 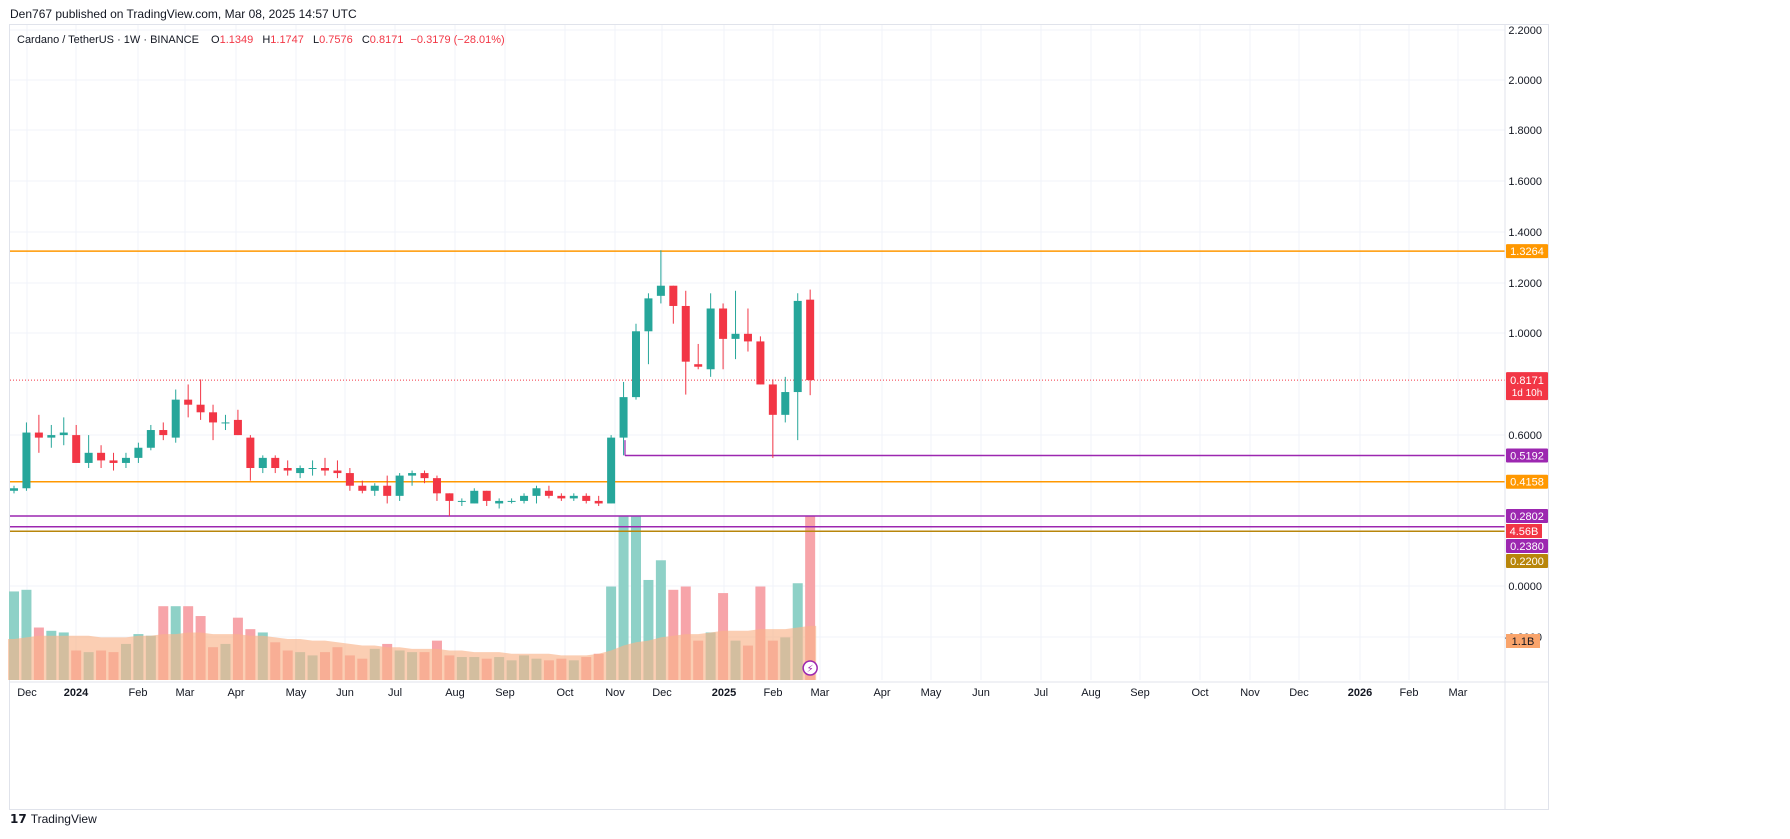 What do you see at coordinates (336, 40) in the screenshot?
I see `low-value: 0.7576` at bounding box center [336, 40].